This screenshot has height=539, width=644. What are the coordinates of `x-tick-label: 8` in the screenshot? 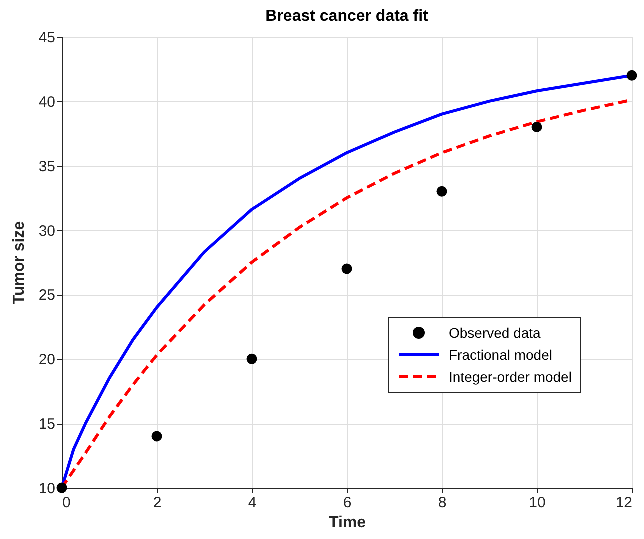 It's located at (442, 503).